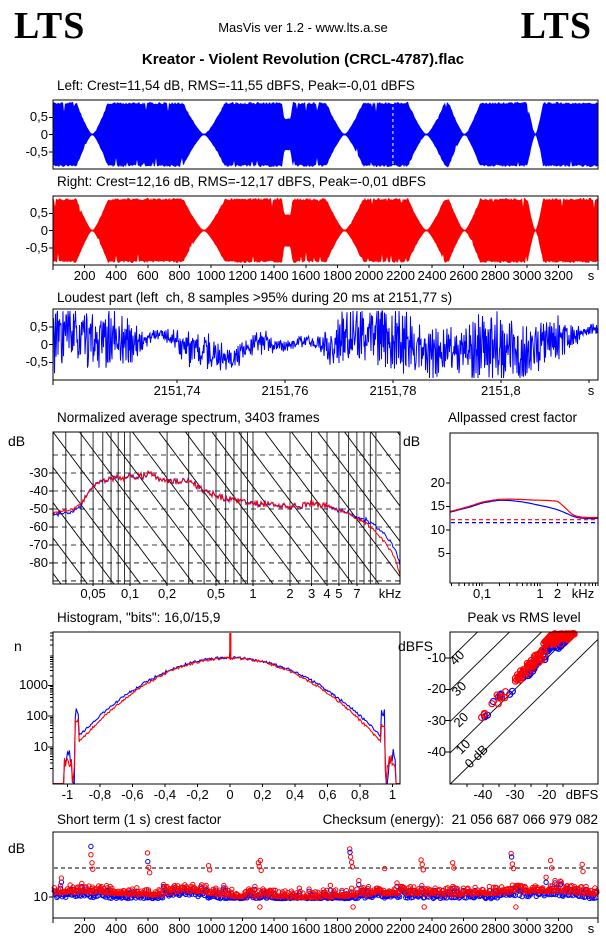 The image size is (606, 946). What do you see at coordinates (17, 848) in the screenshot?
I see `short-term-db-label: dB` at bounding box center [17, 848].